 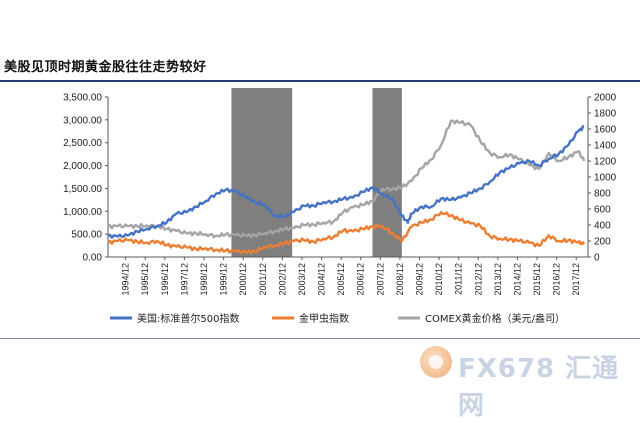 I want to click on x-tick-label: 2017/12, so click(x=576, y=279).